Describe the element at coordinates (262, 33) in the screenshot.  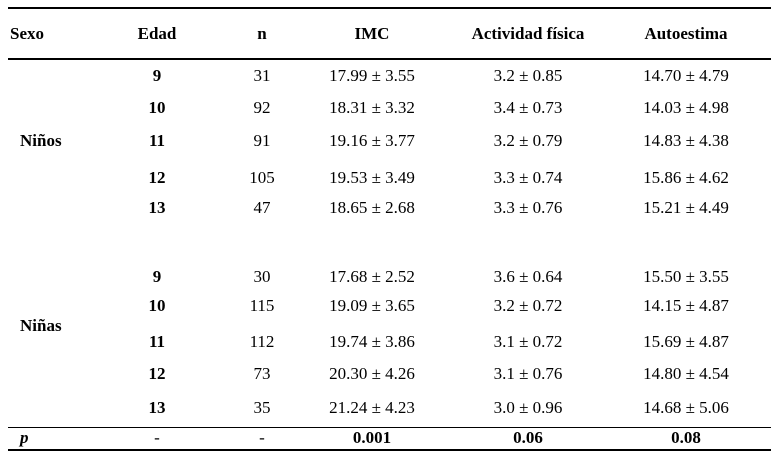
I see `header-n: n` at that location.